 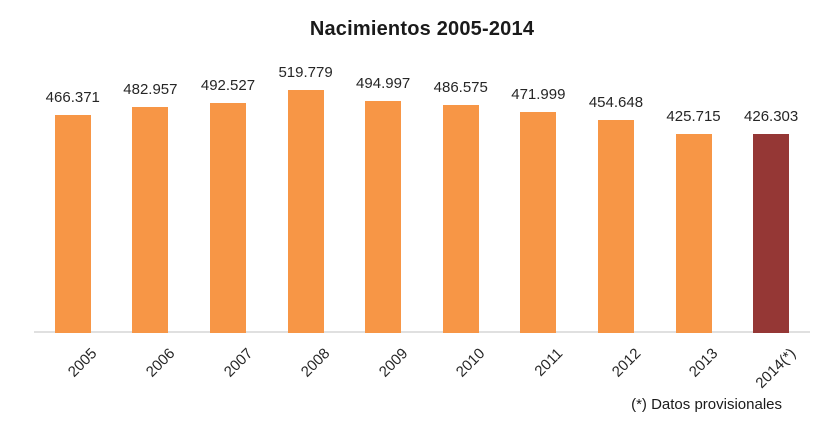 I want to click on bar-slot: 486.575, so click(x=461, y=183).